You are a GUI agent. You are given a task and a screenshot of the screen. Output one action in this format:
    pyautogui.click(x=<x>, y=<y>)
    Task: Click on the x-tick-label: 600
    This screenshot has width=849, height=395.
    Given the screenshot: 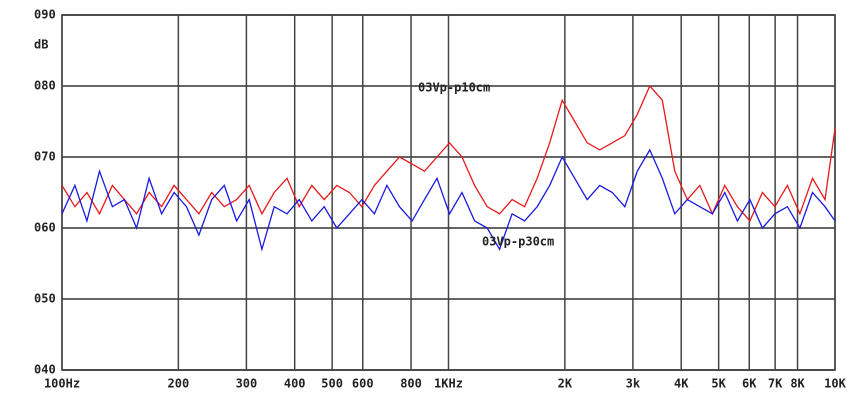 What is the action you would take?
    pyautogui.click(x=363, y=384)
    